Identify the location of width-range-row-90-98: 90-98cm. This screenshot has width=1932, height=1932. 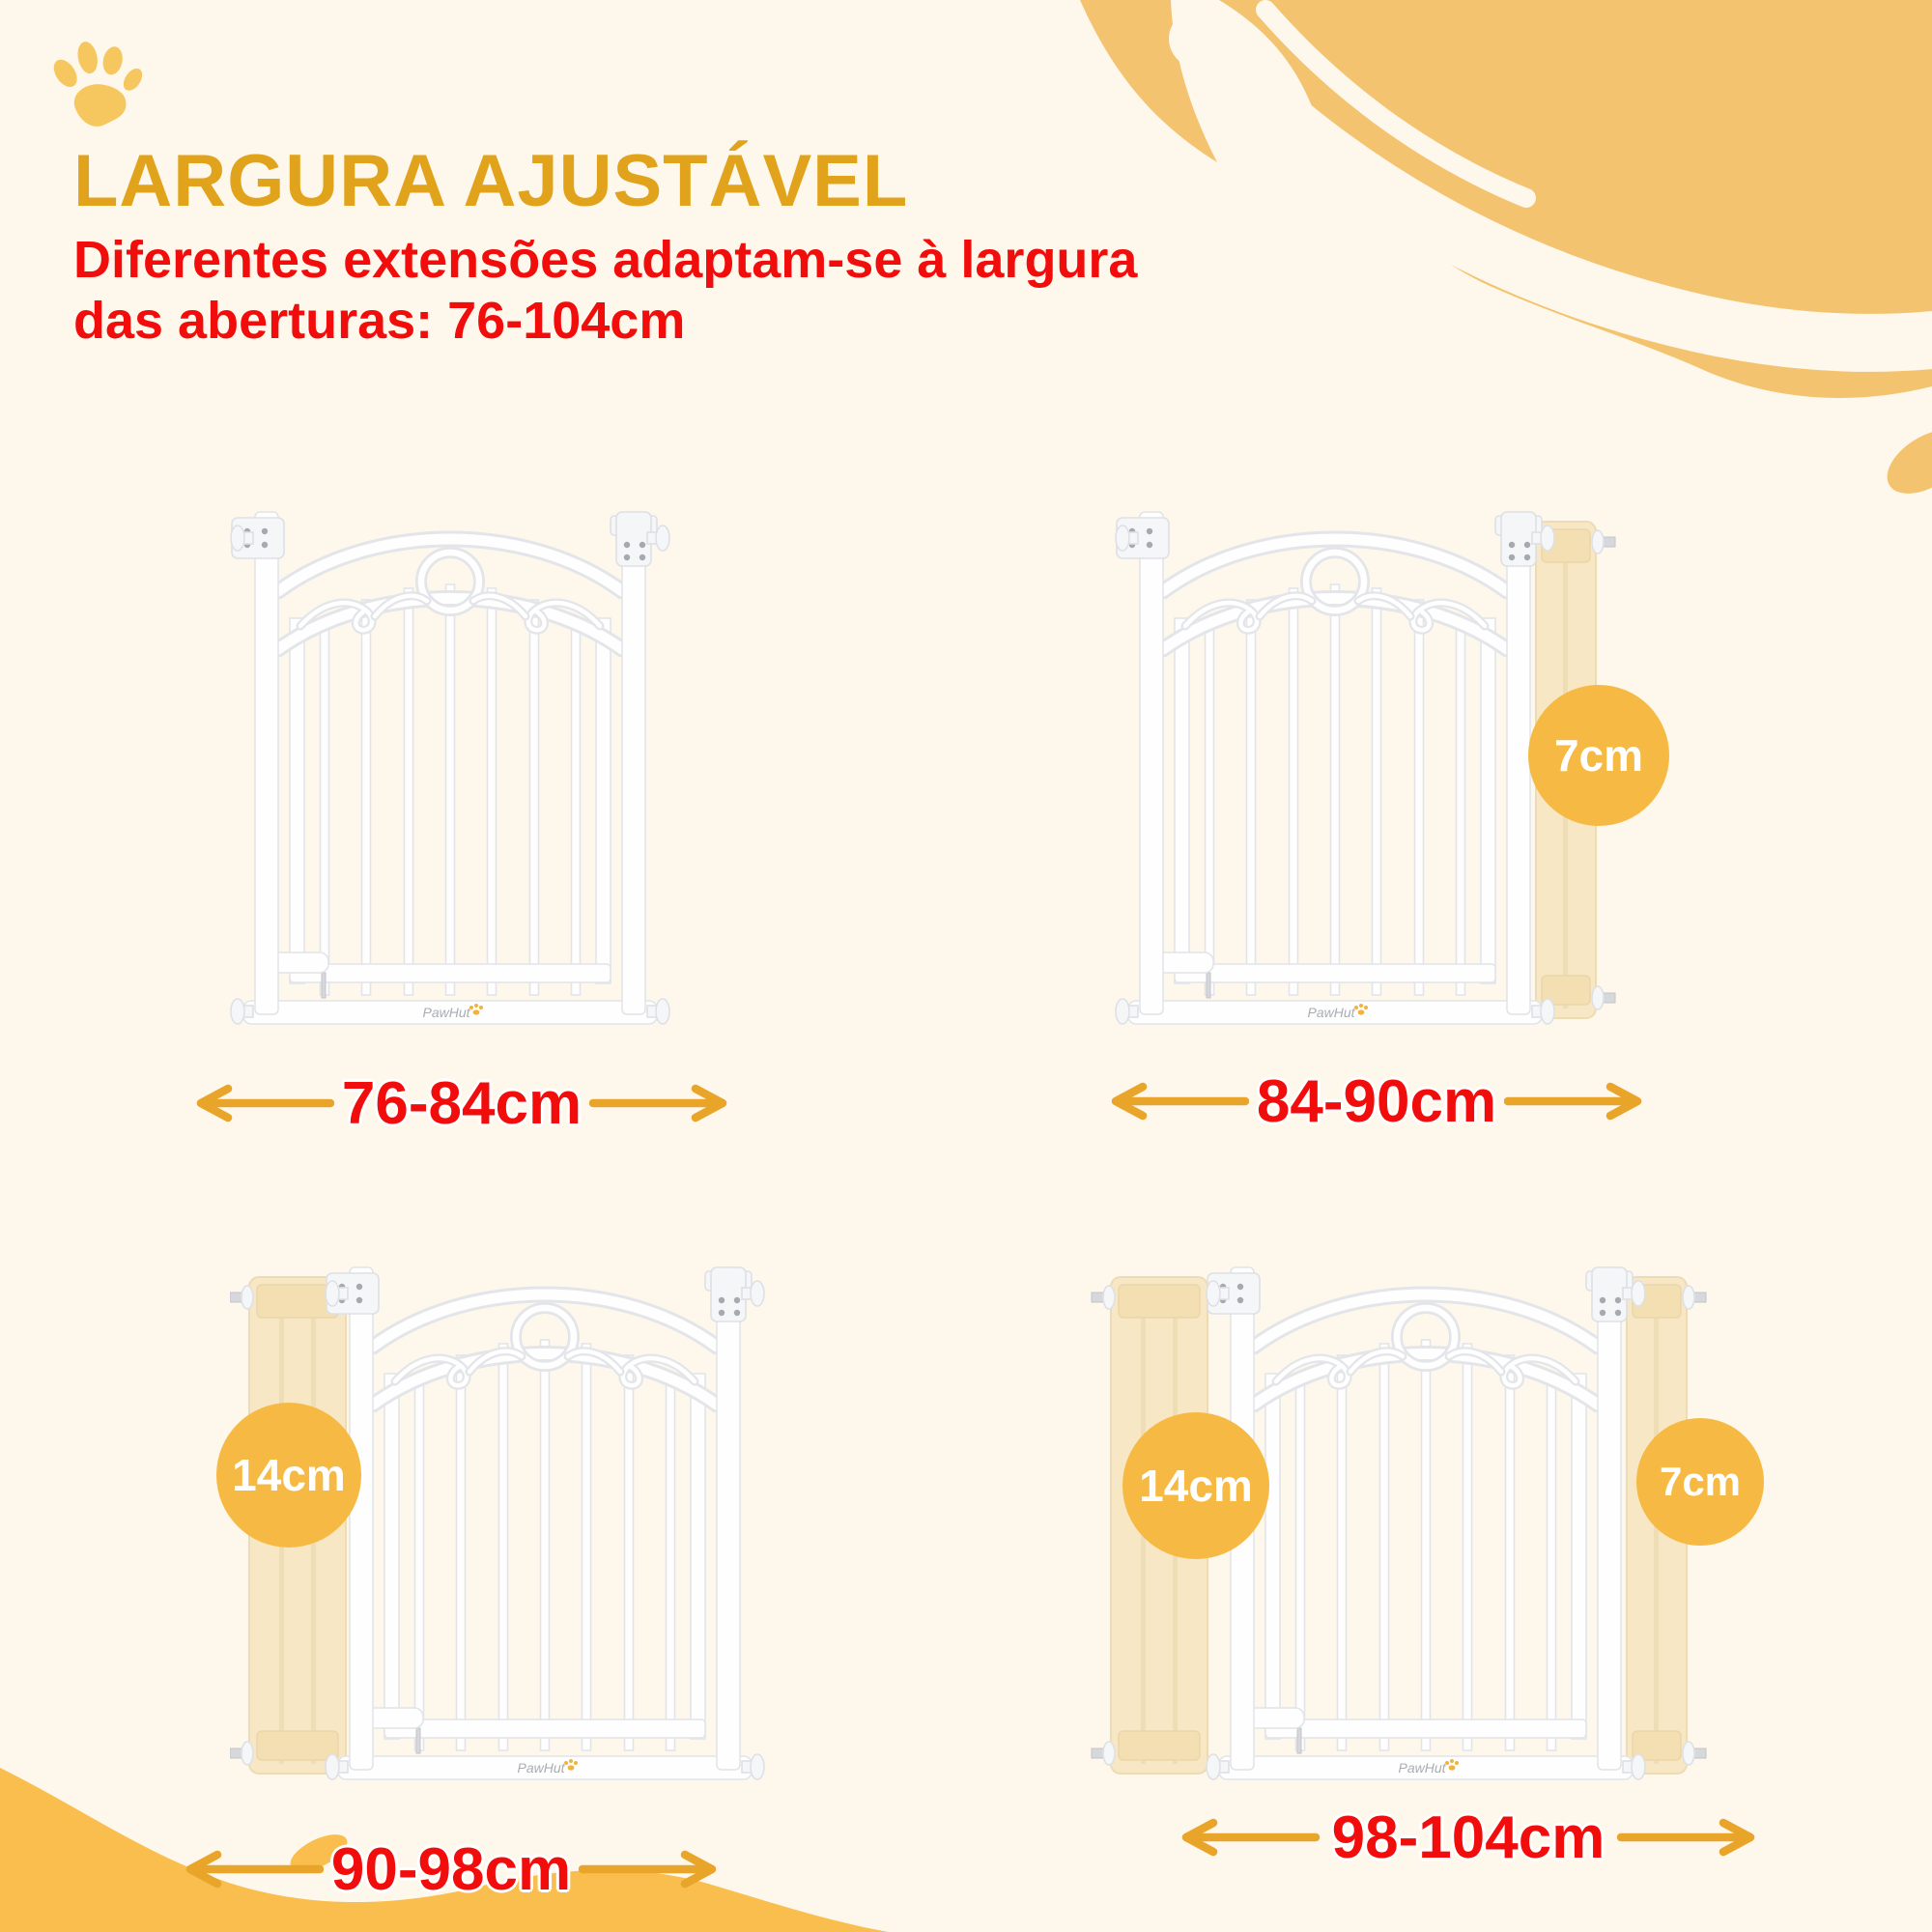
(451, 1869).